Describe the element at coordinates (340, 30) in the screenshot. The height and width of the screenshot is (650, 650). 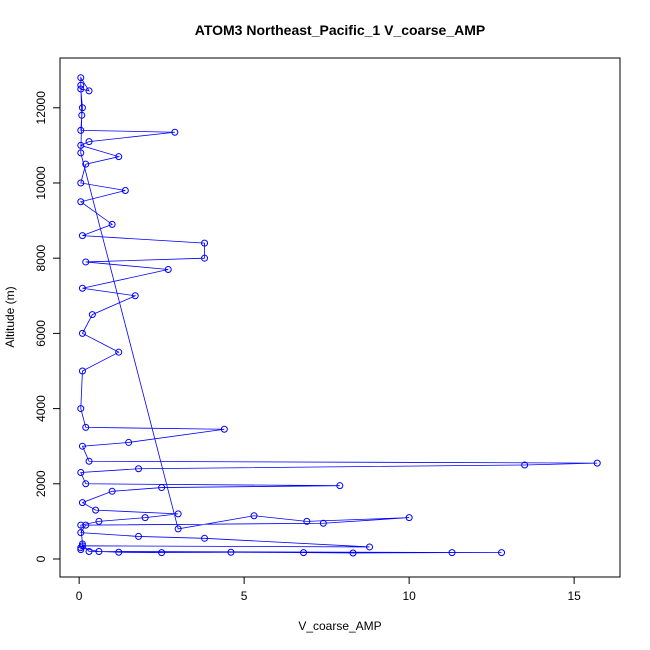
I see `chart-title: ATOM3 Northeast_Pacific_1 V_coarse_AMP` at that location.